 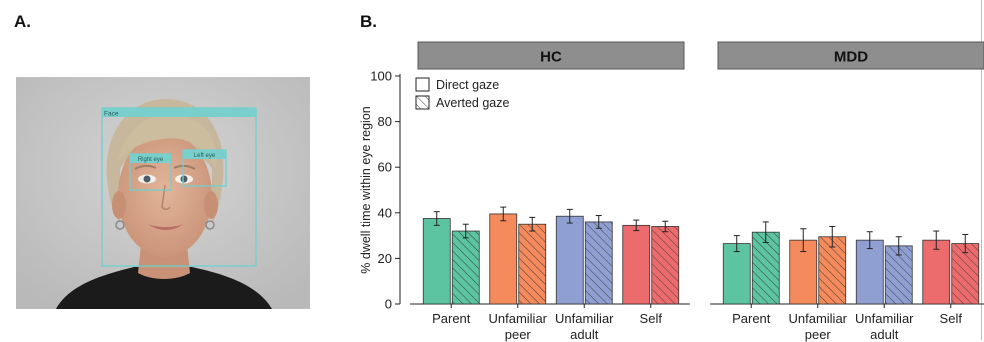 I want to click on right-earring, so click(x=120, y=225).